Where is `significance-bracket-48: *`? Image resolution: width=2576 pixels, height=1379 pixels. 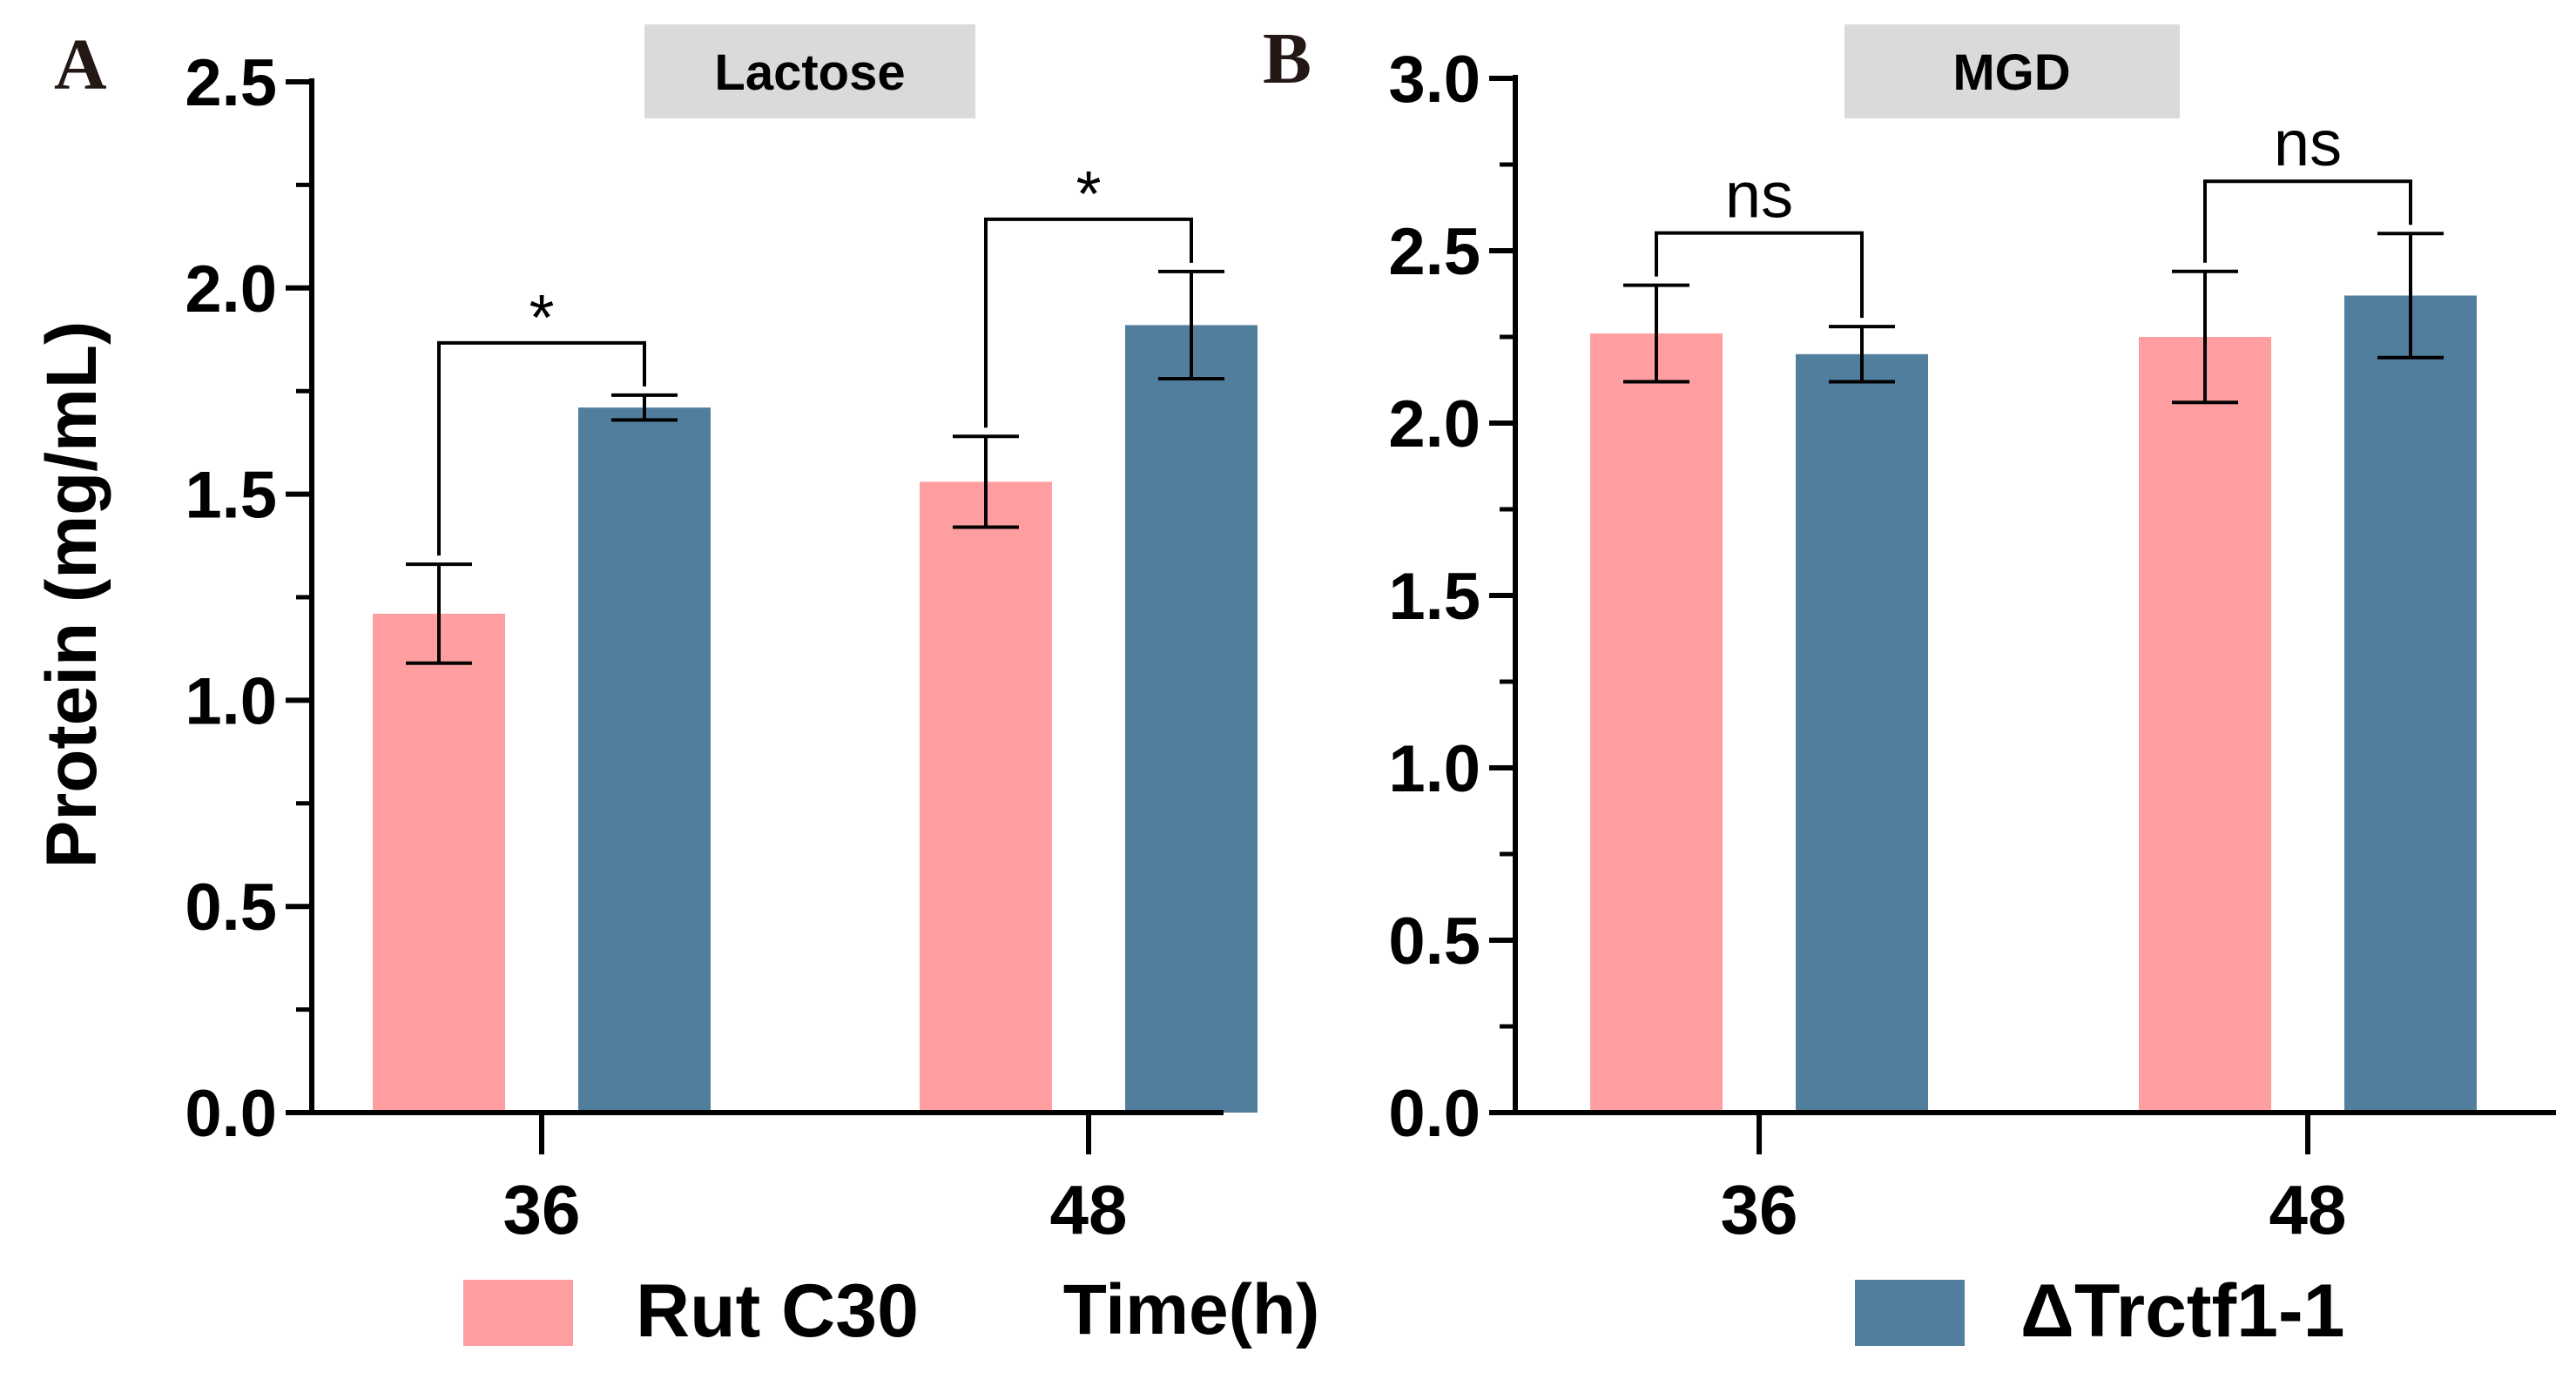
significance-bracket-48: * is located at coordinates (1088, 293).